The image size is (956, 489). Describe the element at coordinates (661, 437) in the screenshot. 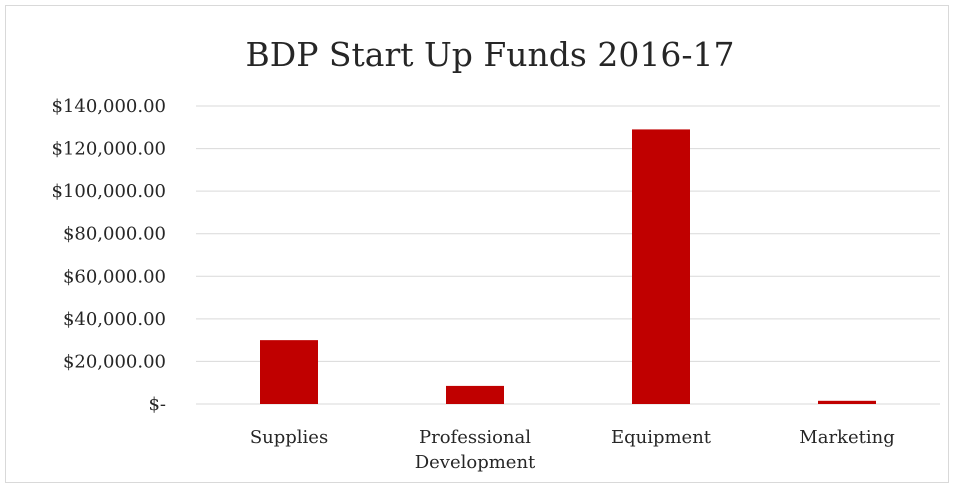

I see `x-tick-label: Equipment` at that location.